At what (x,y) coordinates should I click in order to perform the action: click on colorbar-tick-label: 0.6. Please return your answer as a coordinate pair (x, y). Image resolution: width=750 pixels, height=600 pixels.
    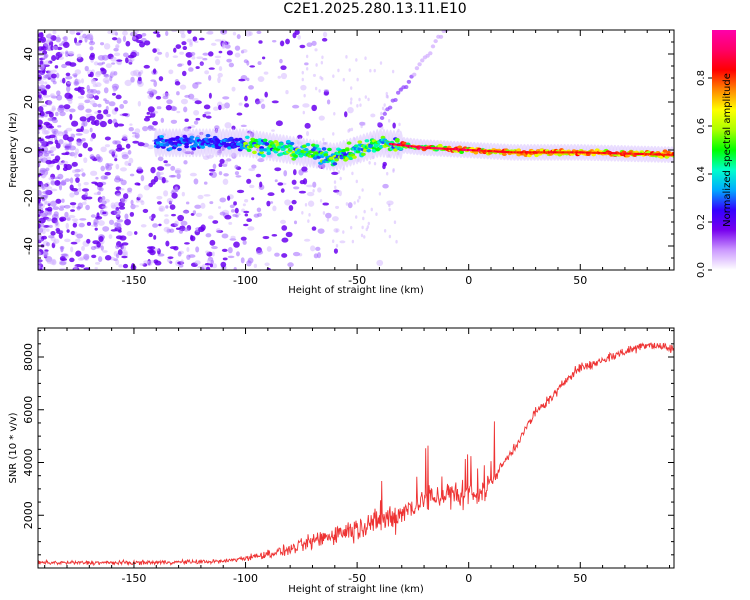
    Looking at the image, I should click on (701, 126).